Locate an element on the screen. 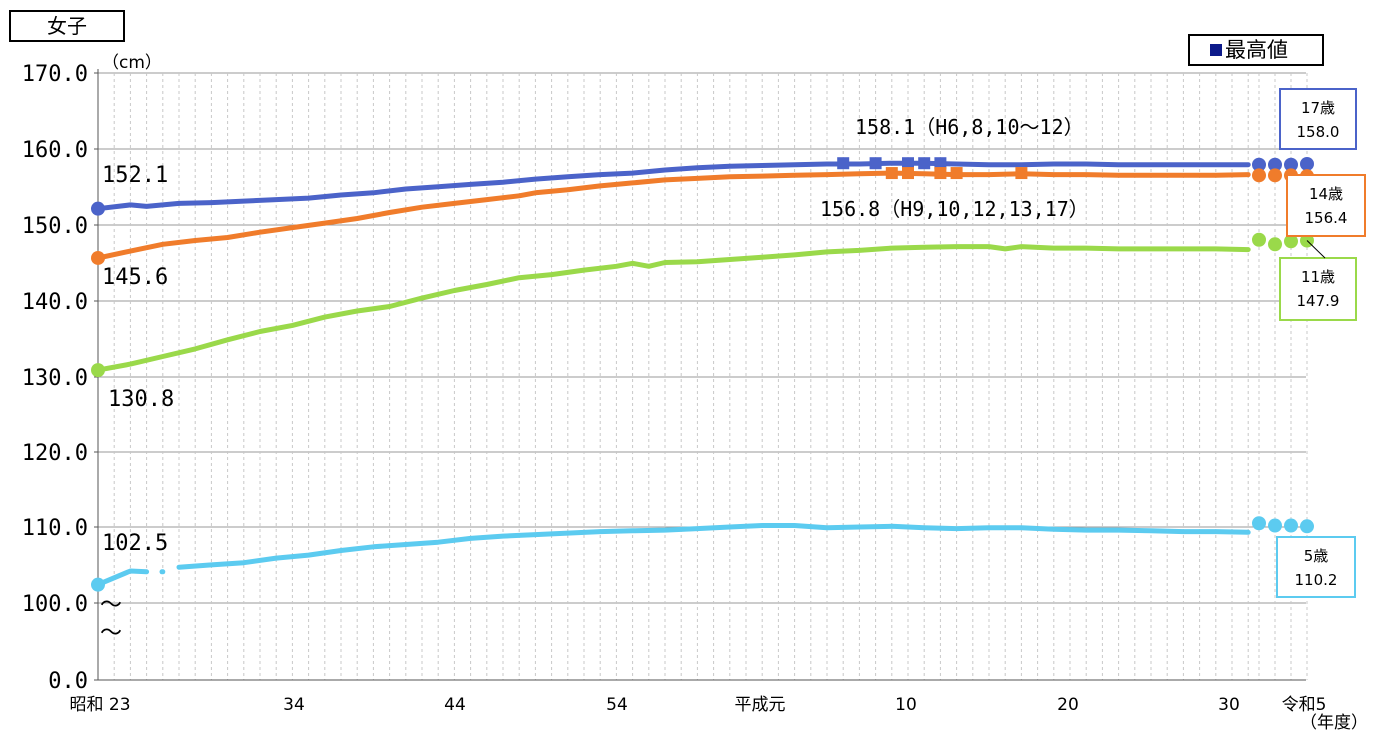 Image resolution: width=1384 pixels, height=735 pixels. age-box-label: 14歳 is located at coordinates (1326, 194).